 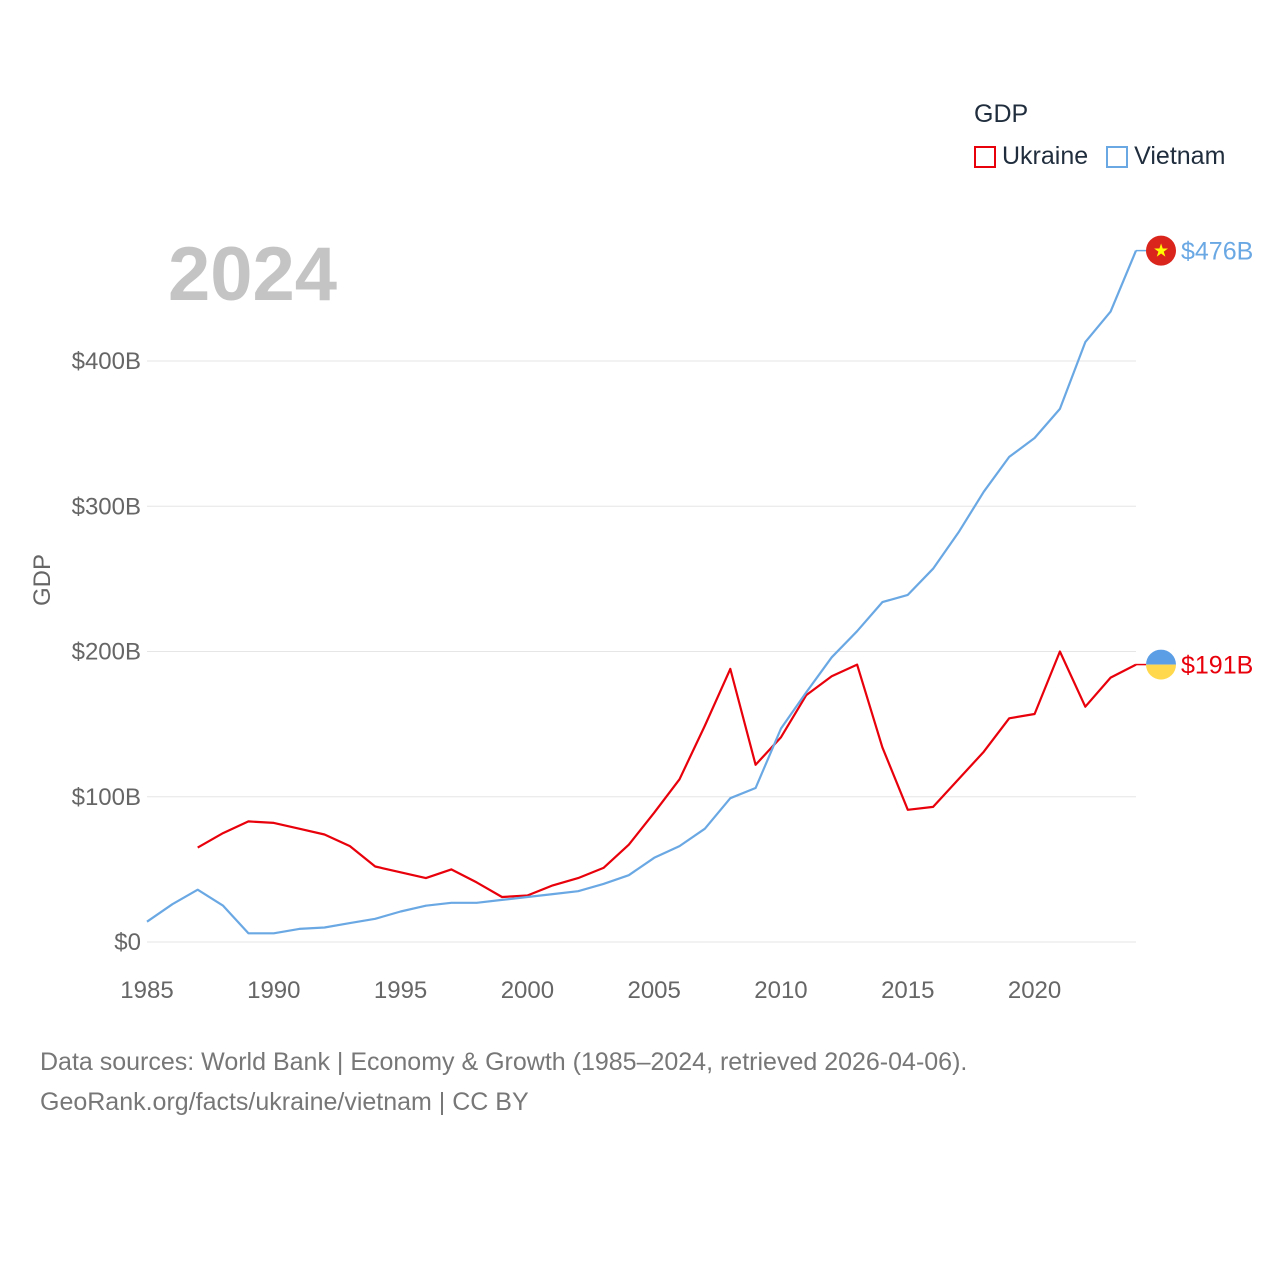 What do you see at coordinates (780, 990) in the screenshot?
I see `x-tick-label: 2010` at bounding box center [780, 990].